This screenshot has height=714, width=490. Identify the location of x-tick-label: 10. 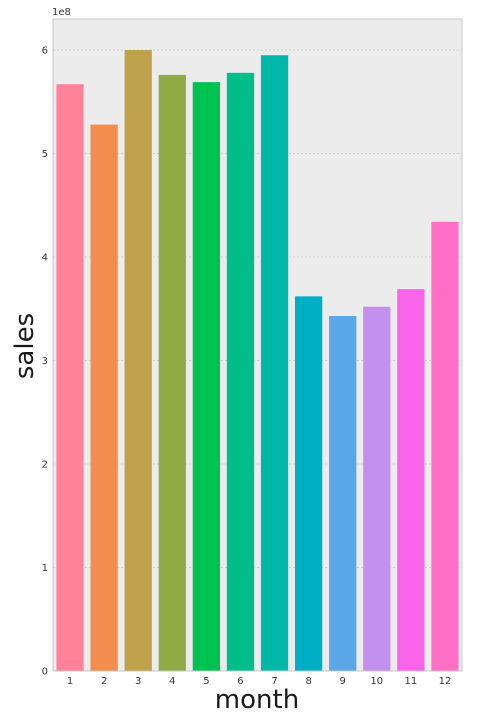
(376, 681).